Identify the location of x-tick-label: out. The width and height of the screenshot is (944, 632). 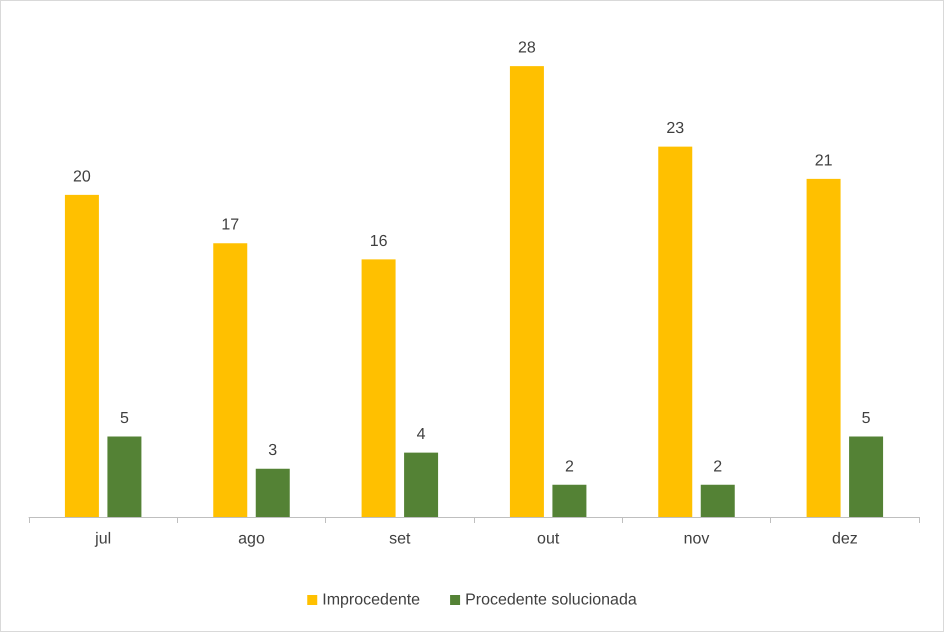
(548, 539).